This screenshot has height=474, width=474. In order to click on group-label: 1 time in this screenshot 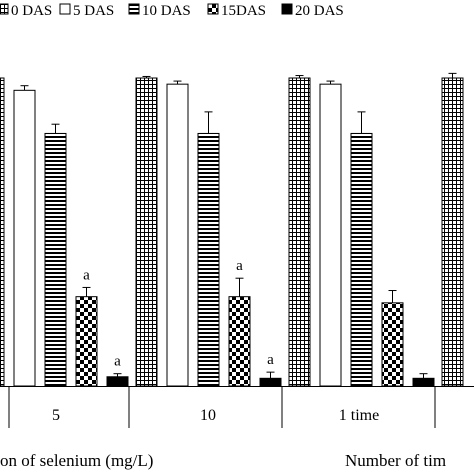, I will do `click(359, 415)`.